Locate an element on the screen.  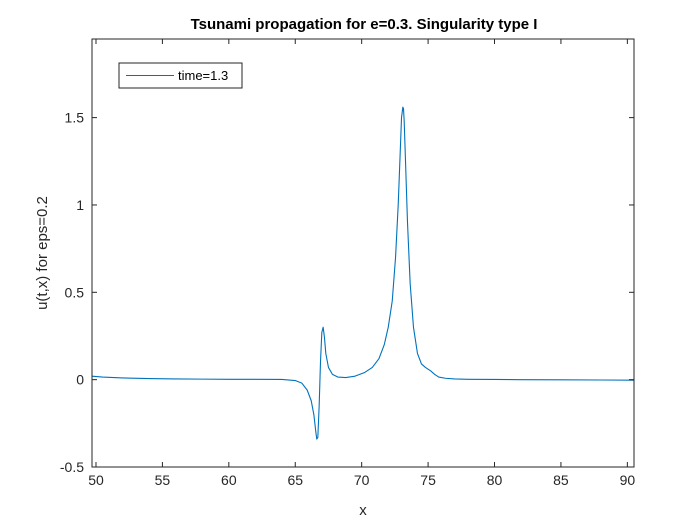
y-tick-label: 0 is located at coordinates (80, 380).